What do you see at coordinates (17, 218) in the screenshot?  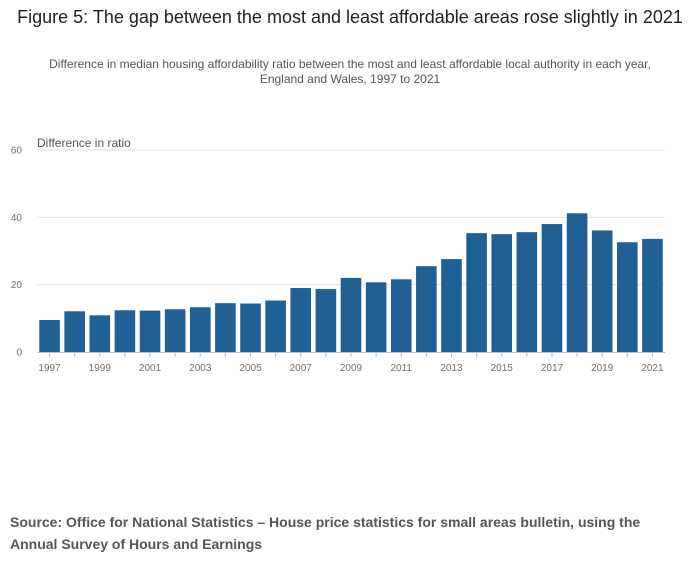 I see `y-tick-label: 40` at bounding box center [17, 218].